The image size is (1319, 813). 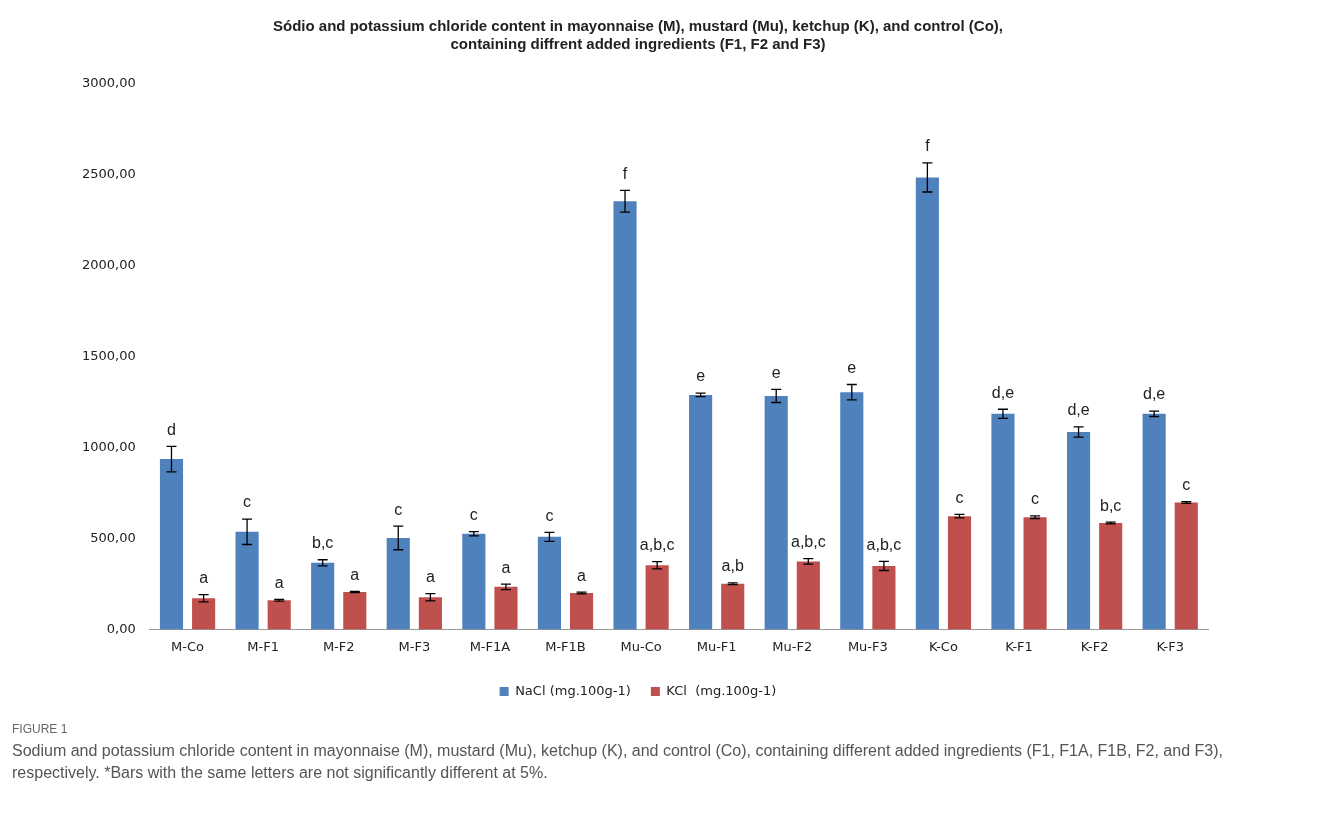 I want to click on x-tick-label: M-F1B, so click(x=565, y=646).